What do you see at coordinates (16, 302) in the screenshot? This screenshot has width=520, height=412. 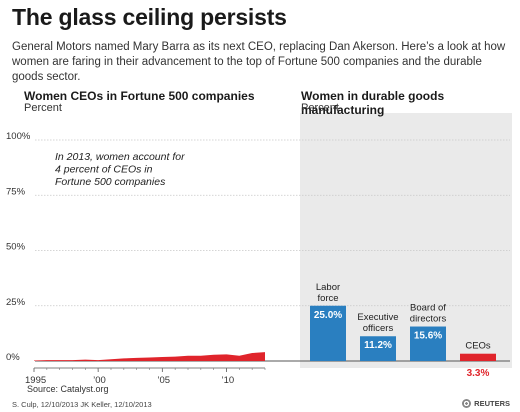 I see `y-tick-label: 25%` at bounding box center [16, 302].